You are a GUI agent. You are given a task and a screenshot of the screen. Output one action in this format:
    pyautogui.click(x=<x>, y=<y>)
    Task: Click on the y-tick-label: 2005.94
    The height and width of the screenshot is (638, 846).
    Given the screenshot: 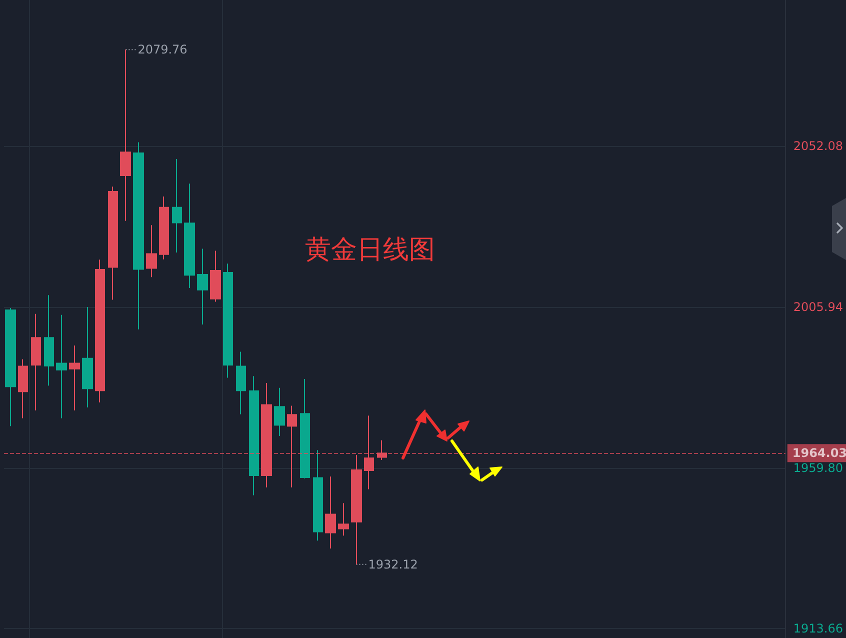 What is the action you would take?
    pyautogui.click(x=818, y=307)
    